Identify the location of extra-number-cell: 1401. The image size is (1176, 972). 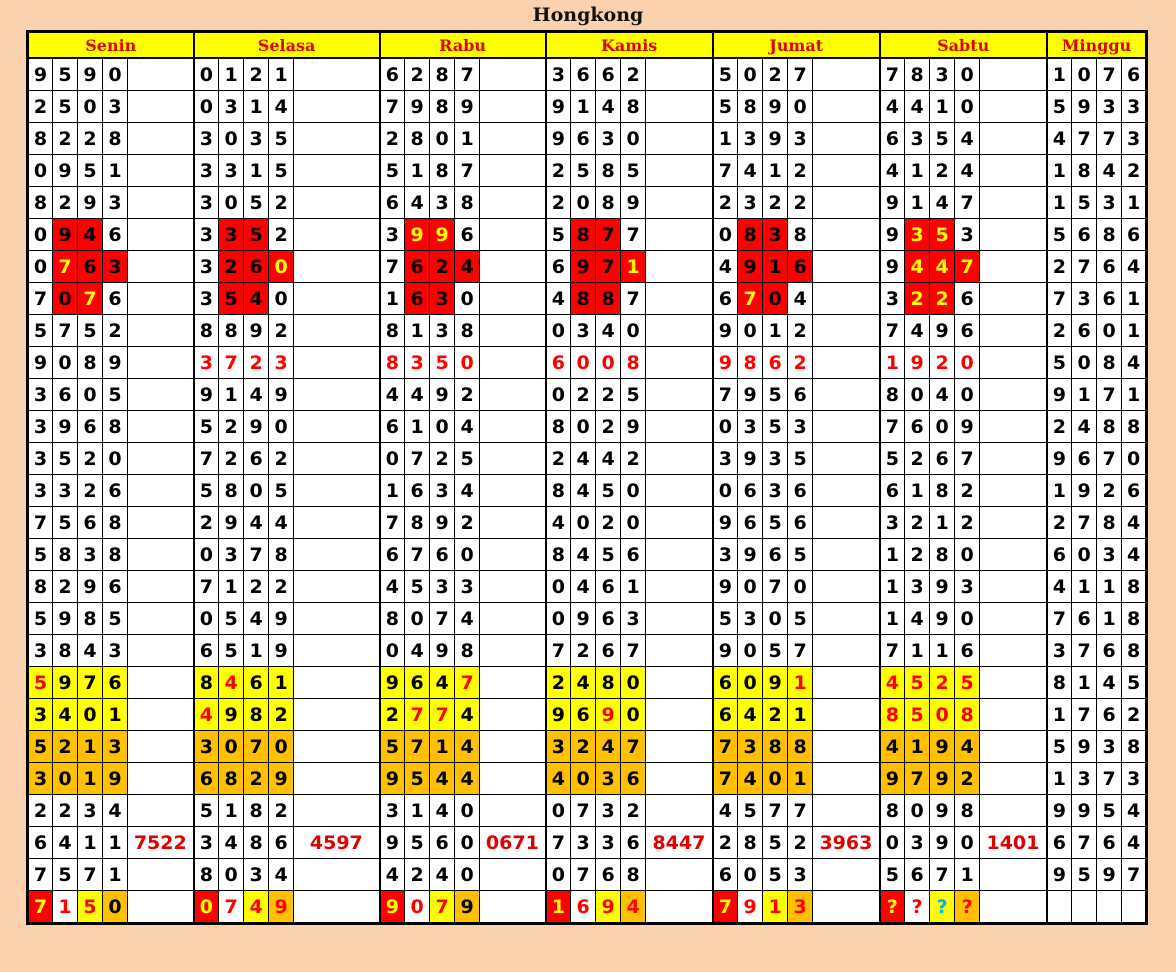
(1013, 842).